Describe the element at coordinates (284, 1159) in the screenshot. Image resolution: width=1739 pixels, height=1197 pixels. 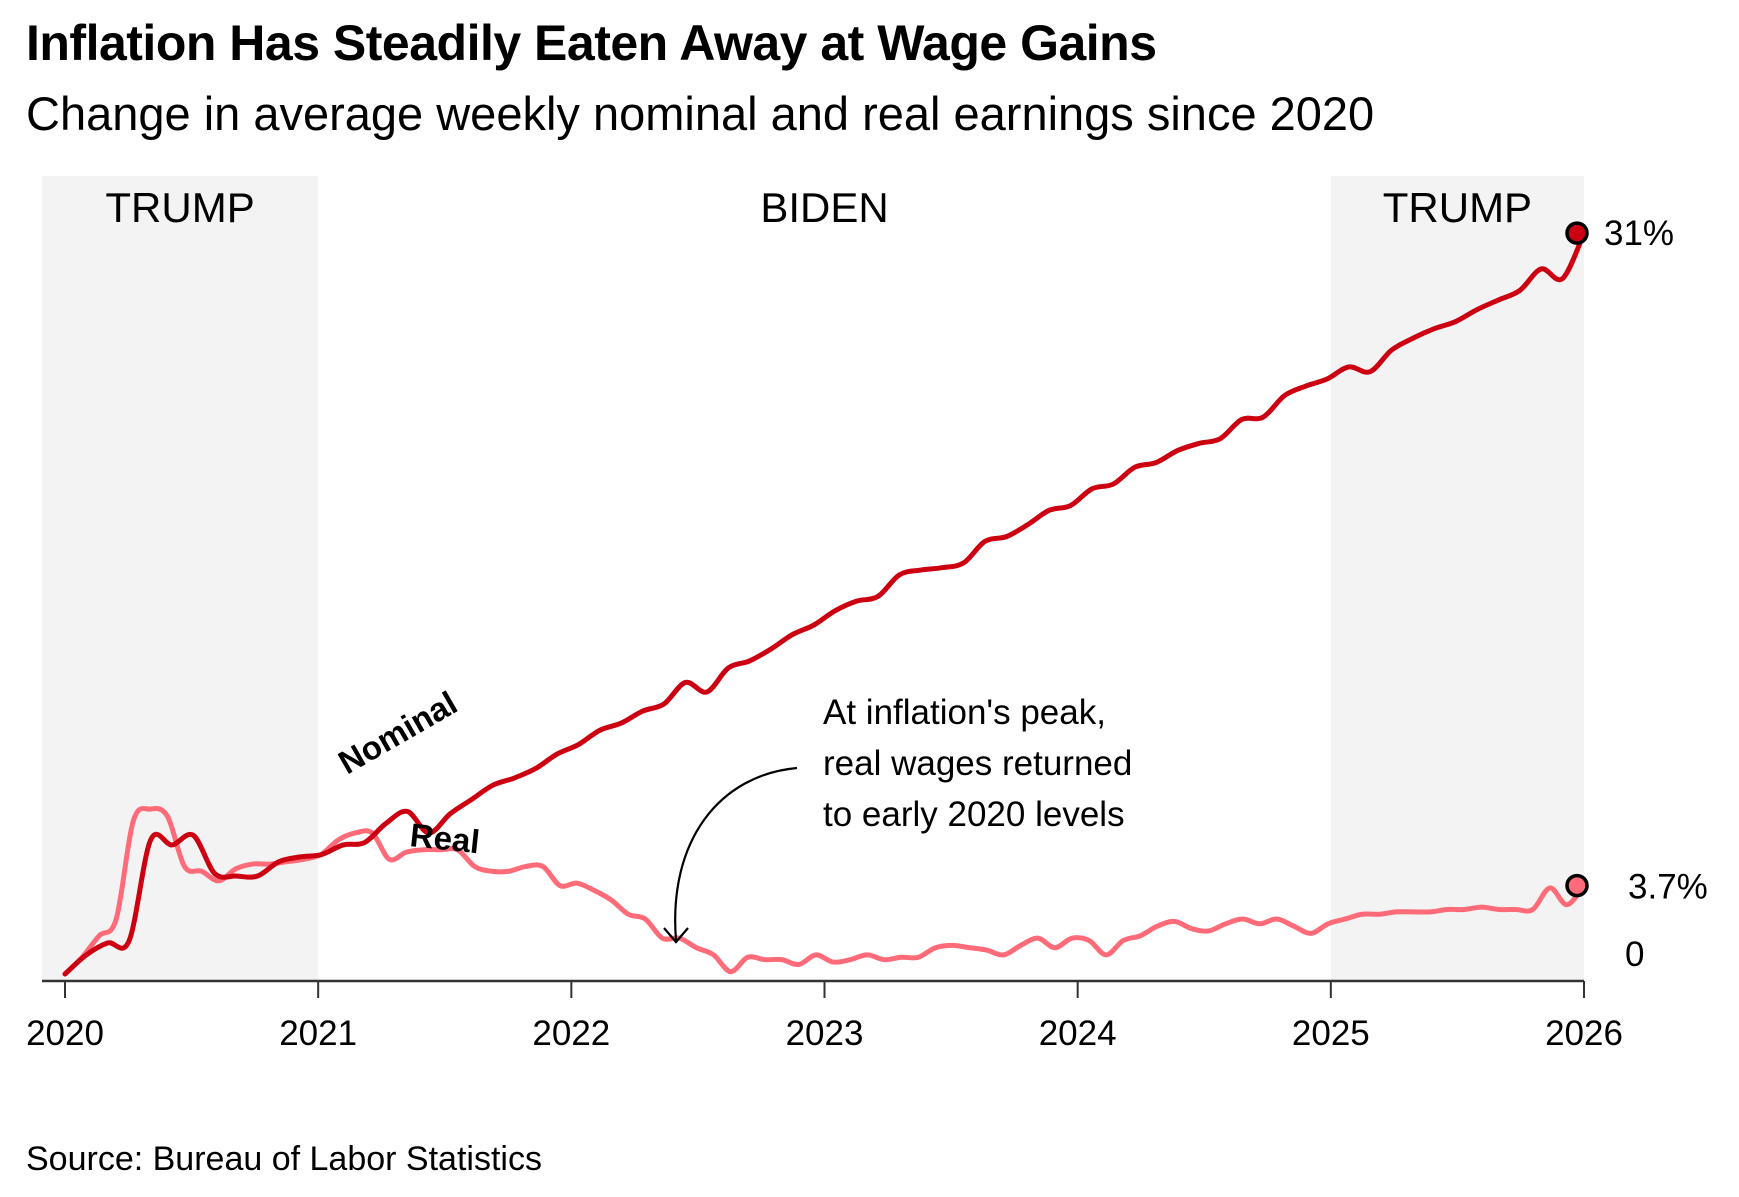
I see `source-note: Source: Bureau of Labor Statistics` at that location.